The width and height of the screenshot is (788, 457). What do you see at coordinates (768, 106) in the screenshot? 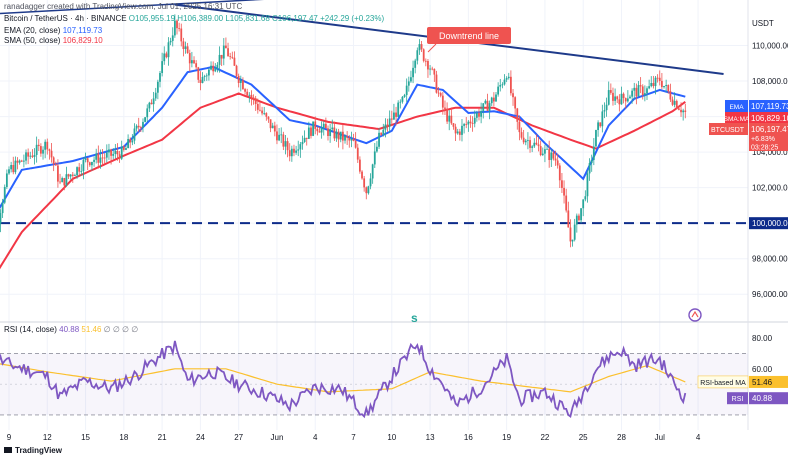
I see `ema-badge-value-box` at bounding box center [768, 106].